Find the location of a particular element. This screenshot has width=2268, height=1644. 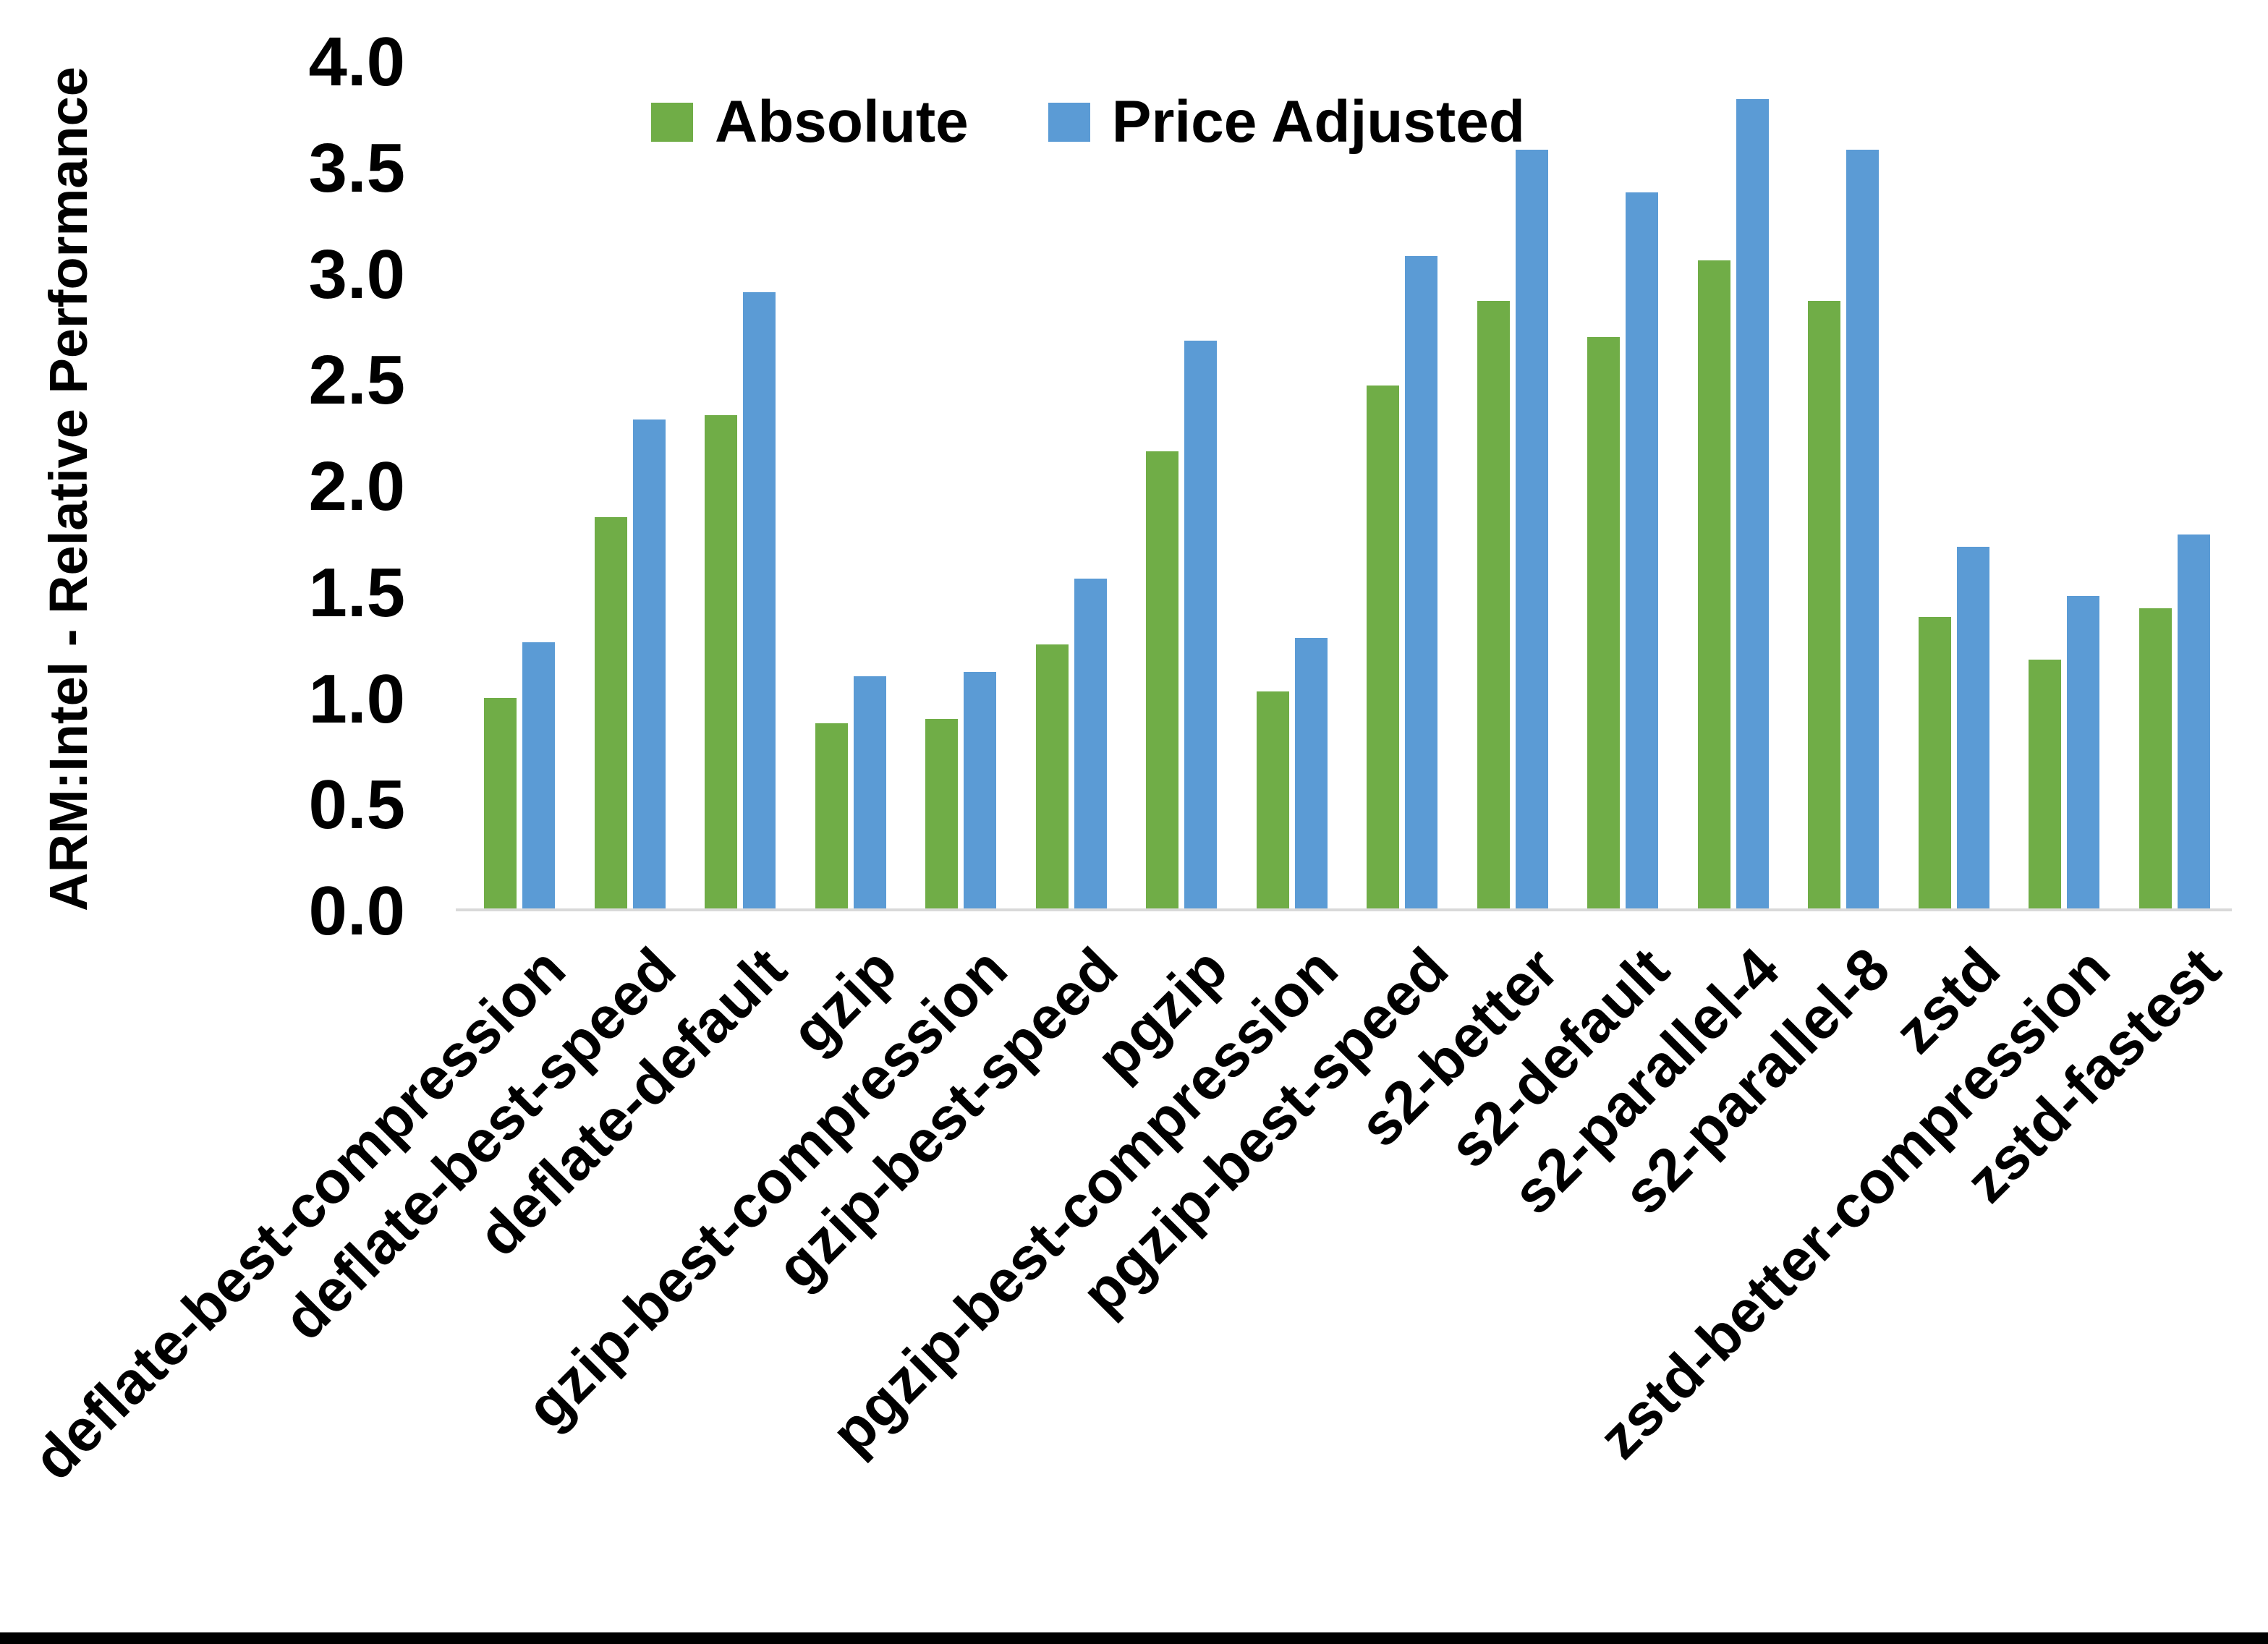

bar-price-adjusted-deflate-best-speed is located at coordinates (649, 664).